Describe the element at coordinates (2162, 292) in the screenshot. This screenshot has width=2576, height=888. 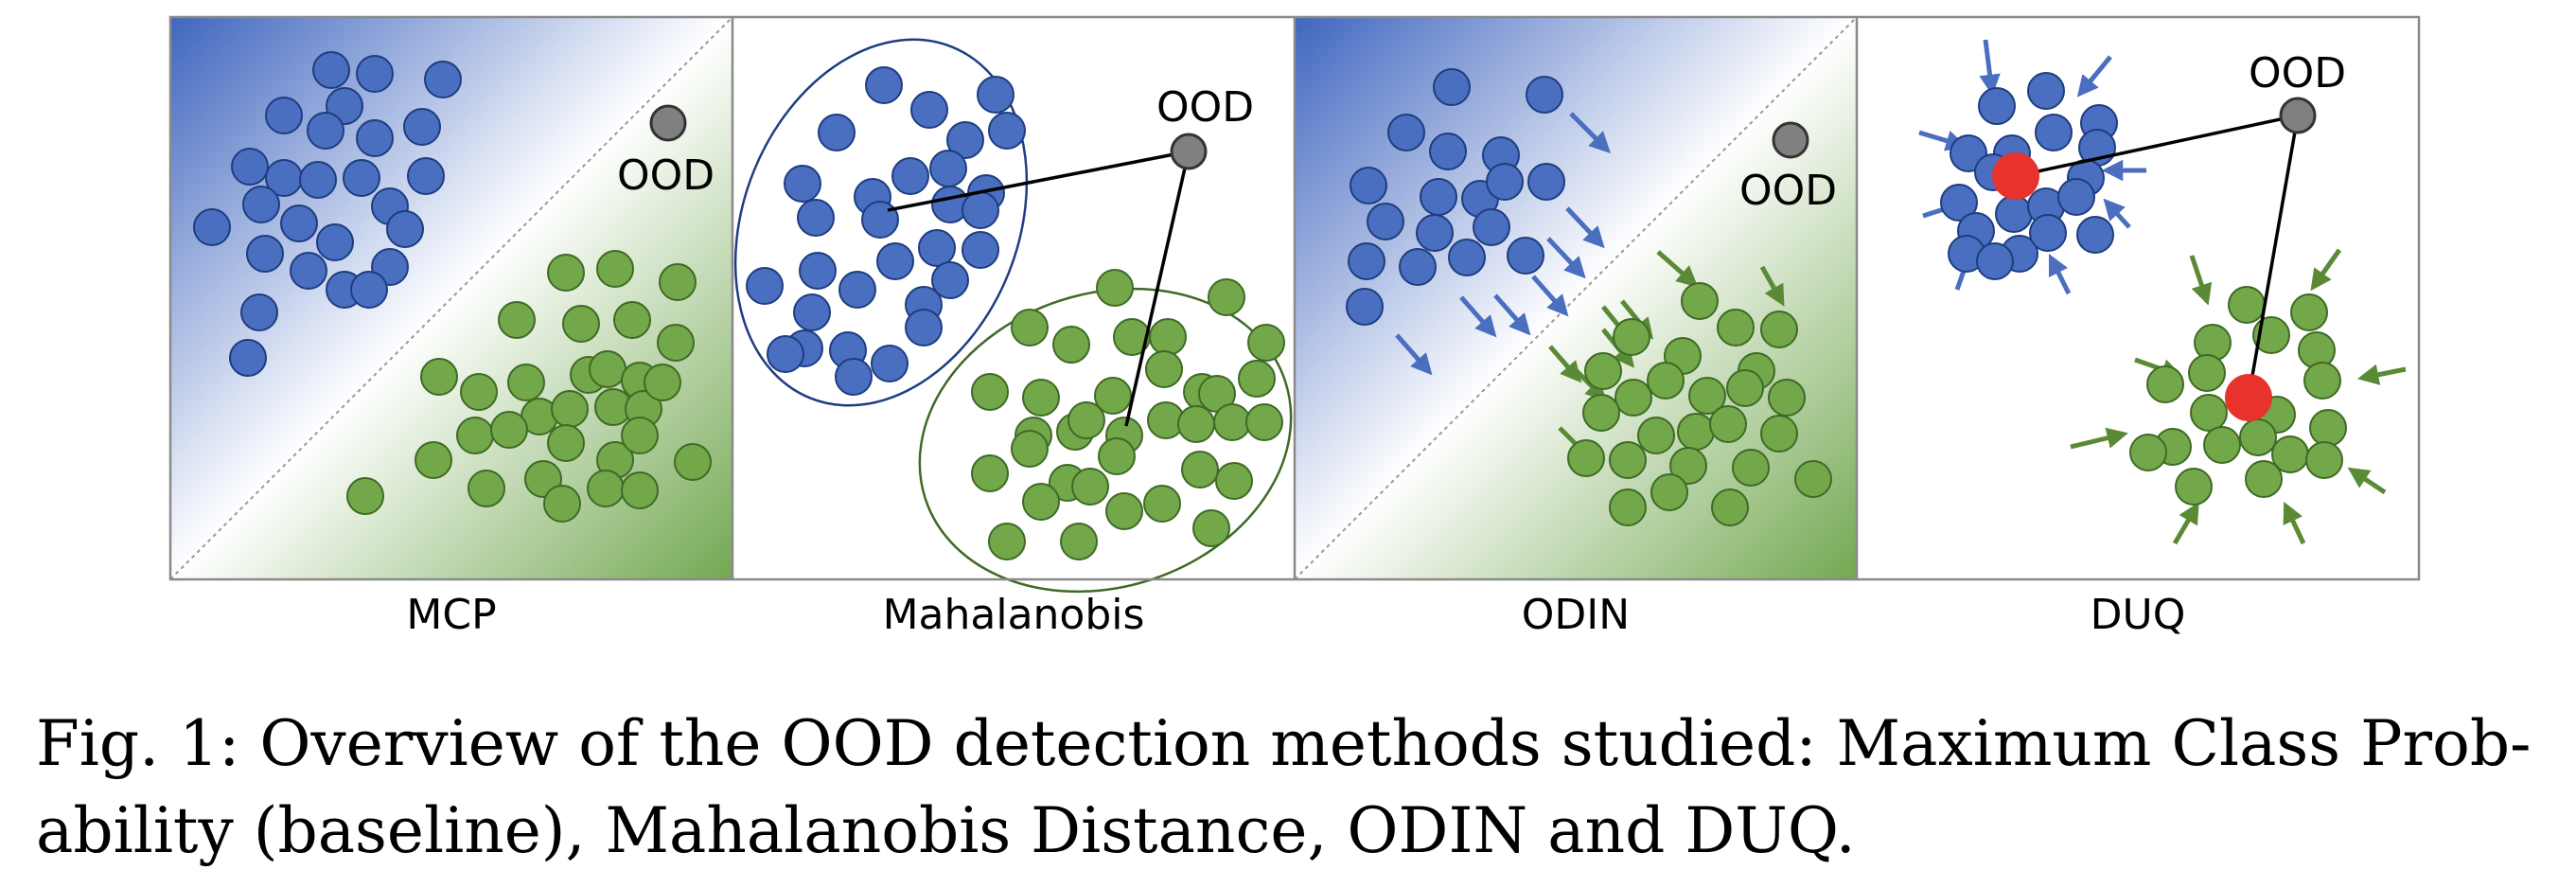
I see `duq-gradient-arrows` at that location.